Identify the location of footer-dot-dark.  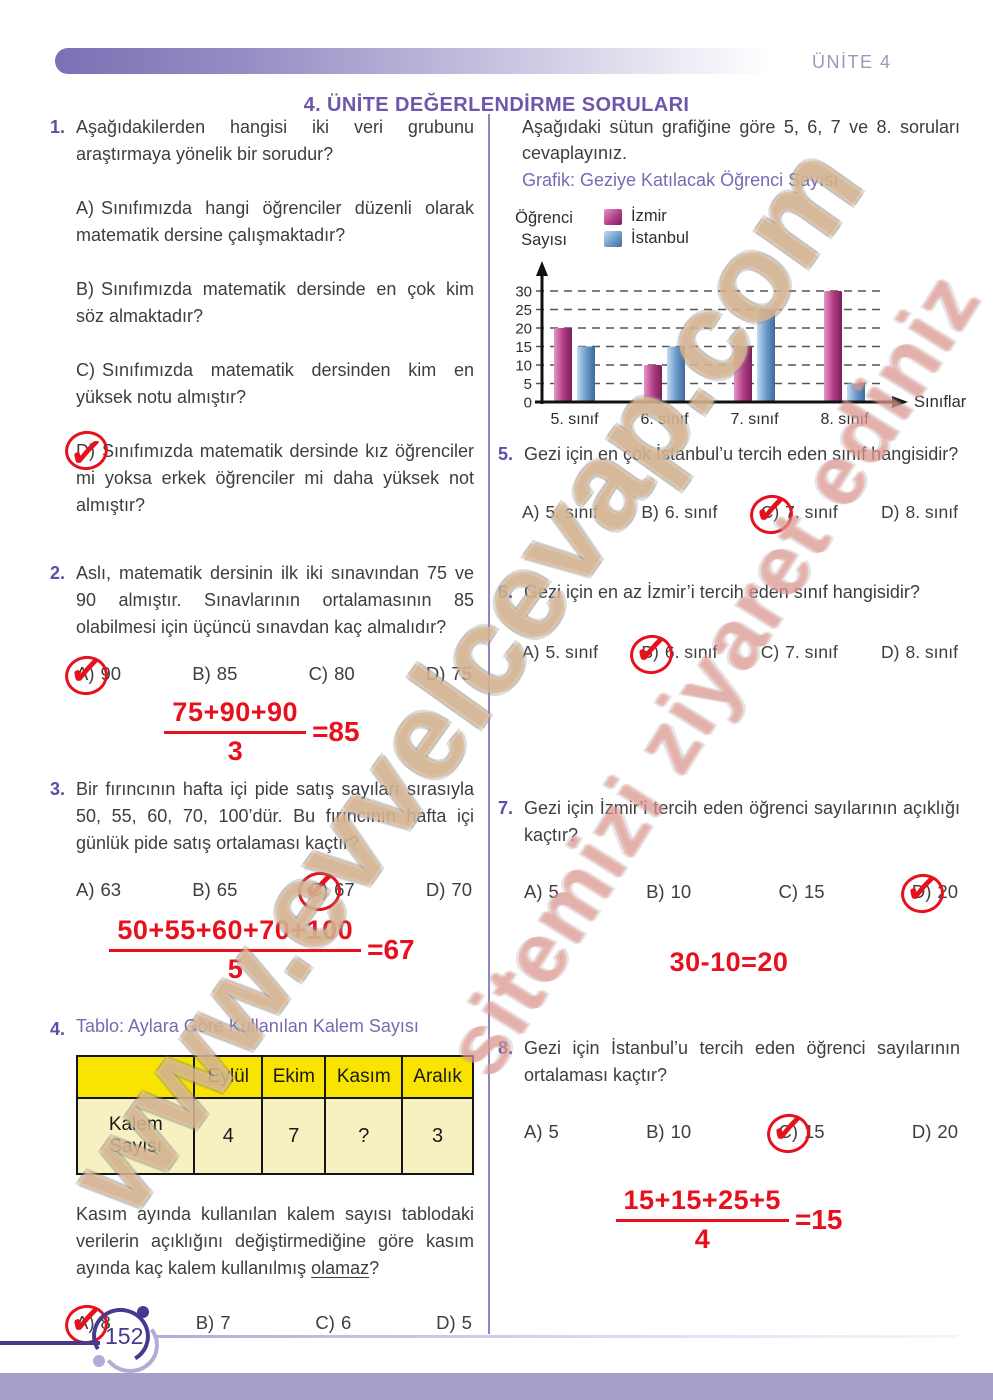
(143, 1312).